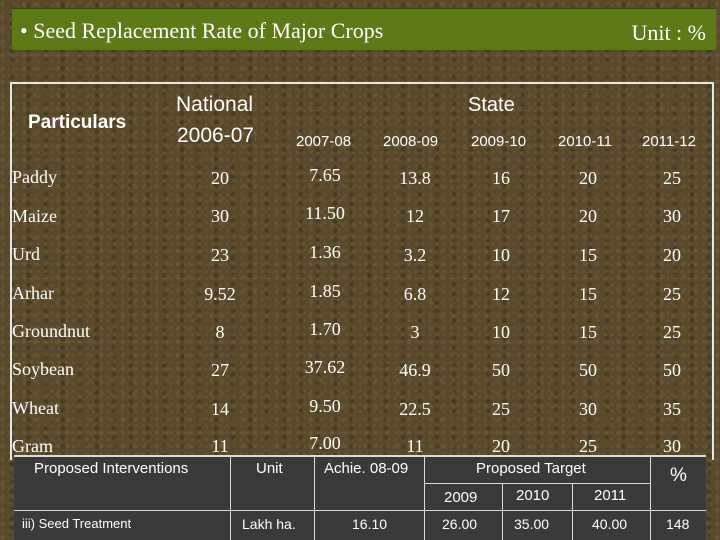  Describe the element at coordinates (11, 271) in the screenshot. I see `table-frame-left` at that location.